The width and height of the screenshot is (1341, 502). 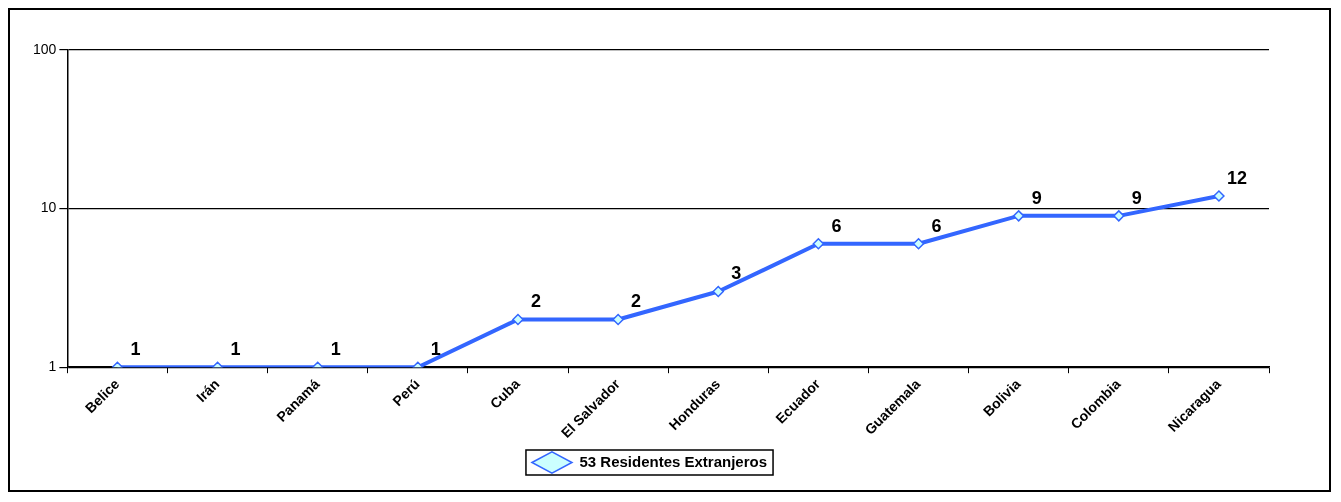 I want to click on x-tick-label: Irán, so click(x=207, y=390).